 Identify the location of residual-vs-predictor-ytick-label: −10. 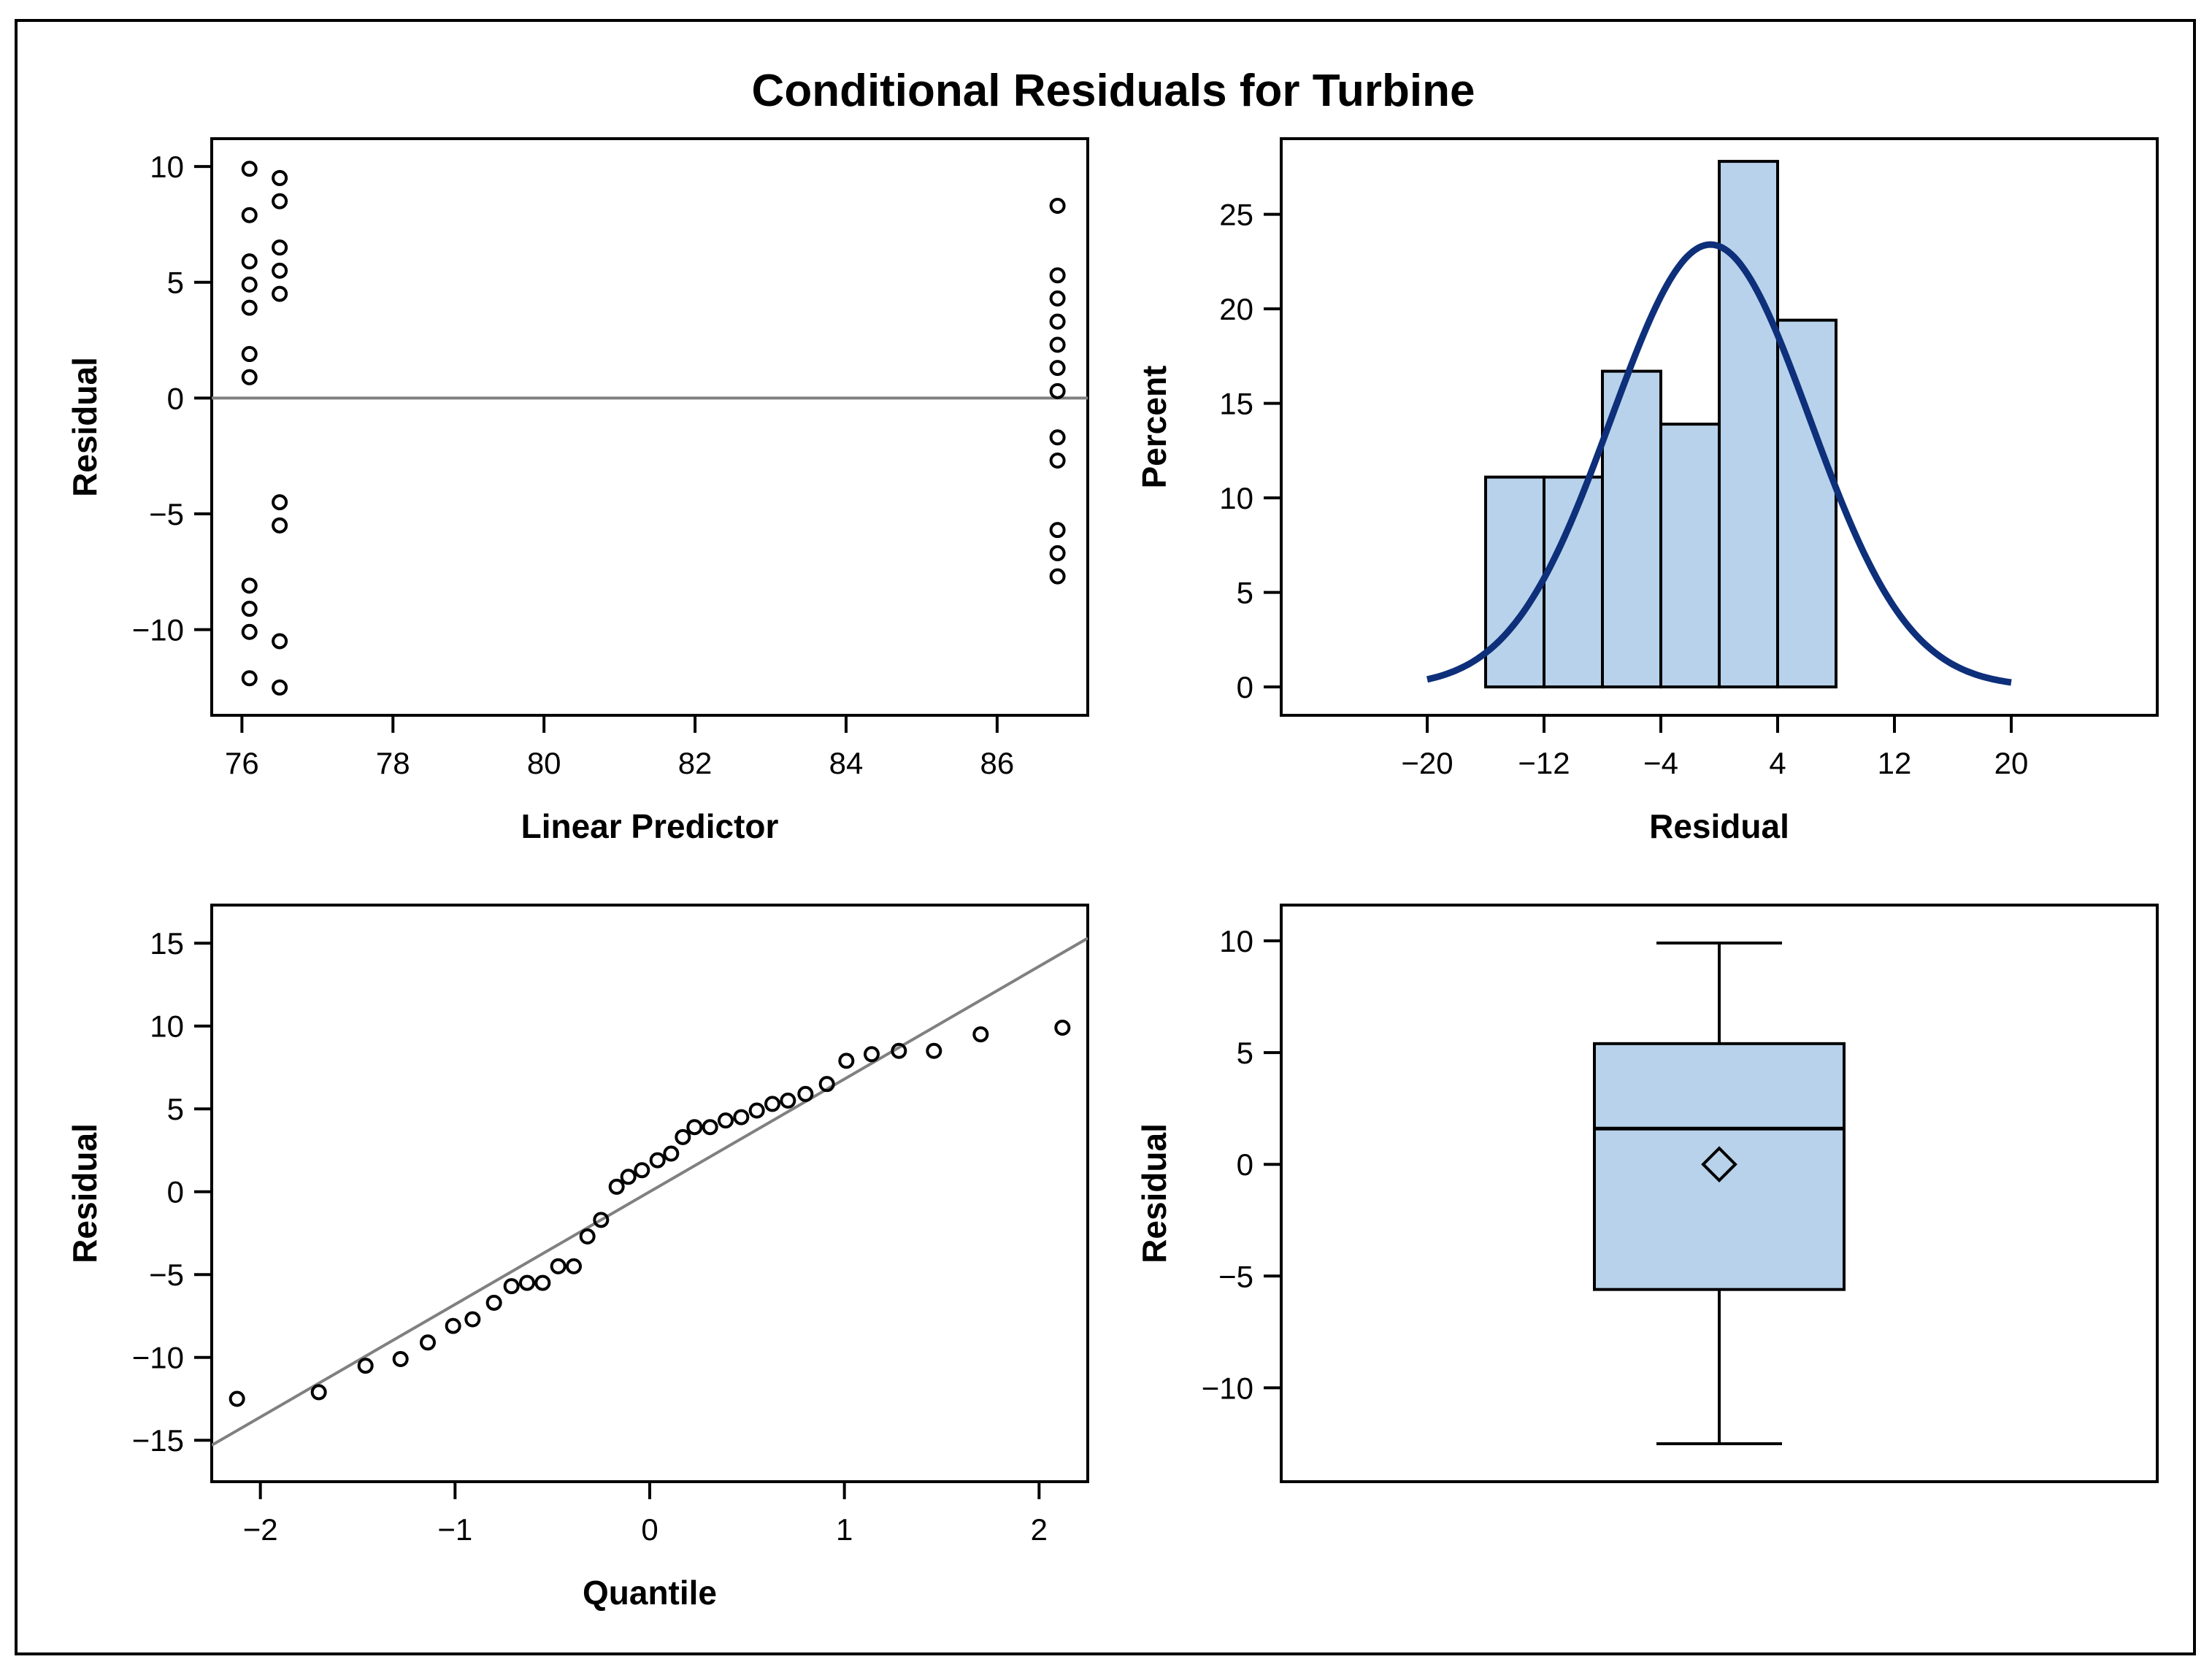
(158, 630).